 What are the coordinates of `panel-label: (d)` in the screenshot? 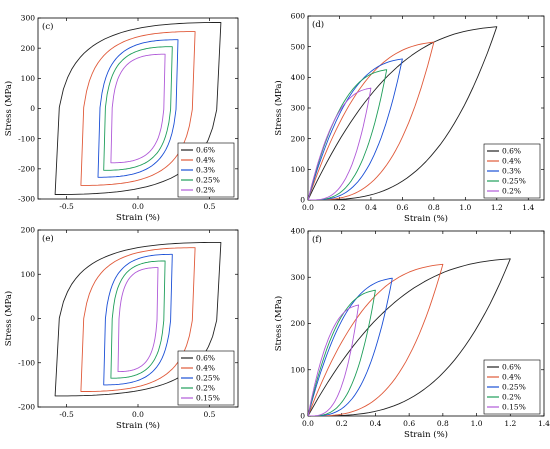 It's located at (318, 24).